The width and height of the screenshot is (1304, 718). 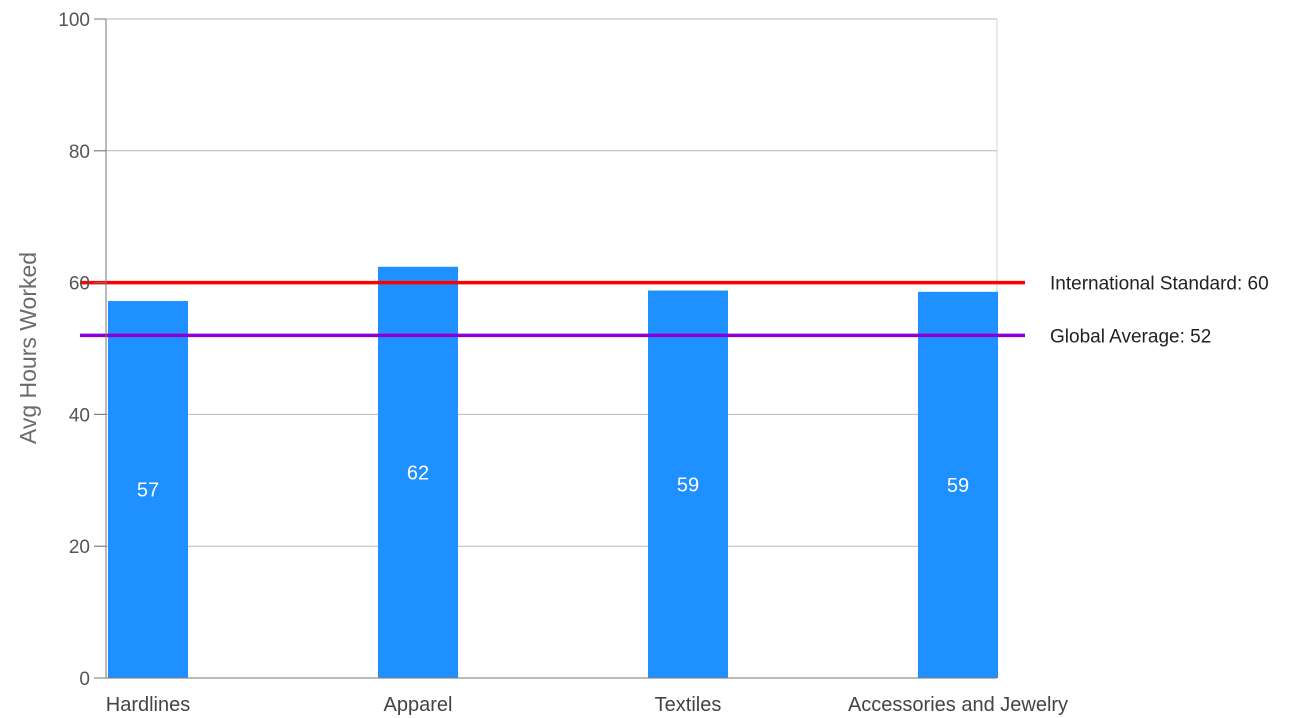 I want to click on y-tick-label: 100, so click(x=74, y=20).